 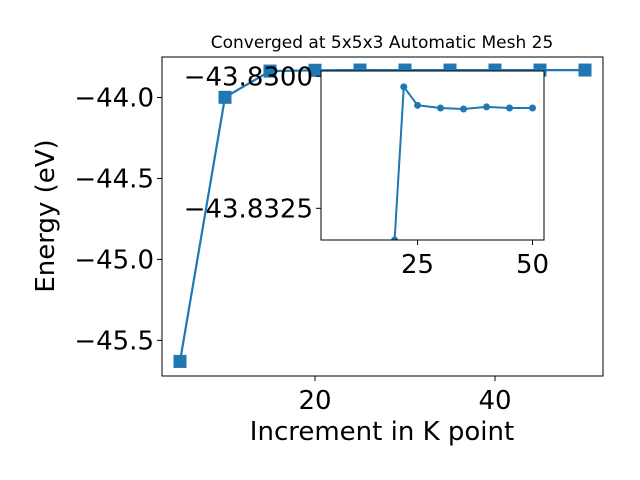 What do you see at coordinates (405, 396) in the screenshot?
I see `main-x-axis: 20 40` at bounding box center [405, 396].